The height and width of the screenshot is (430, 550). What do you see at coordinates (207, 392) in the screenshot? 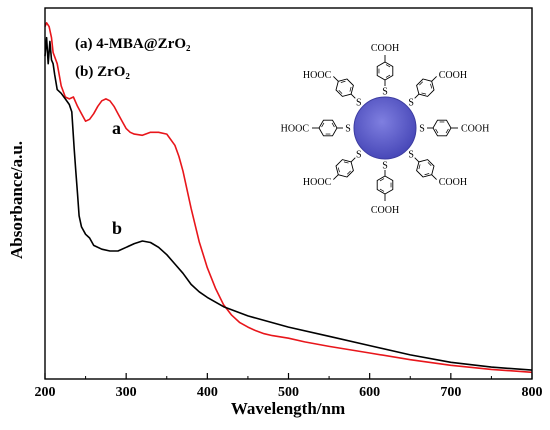
I see `x-tick-label-400: 400` at bounding box center [207, 392].